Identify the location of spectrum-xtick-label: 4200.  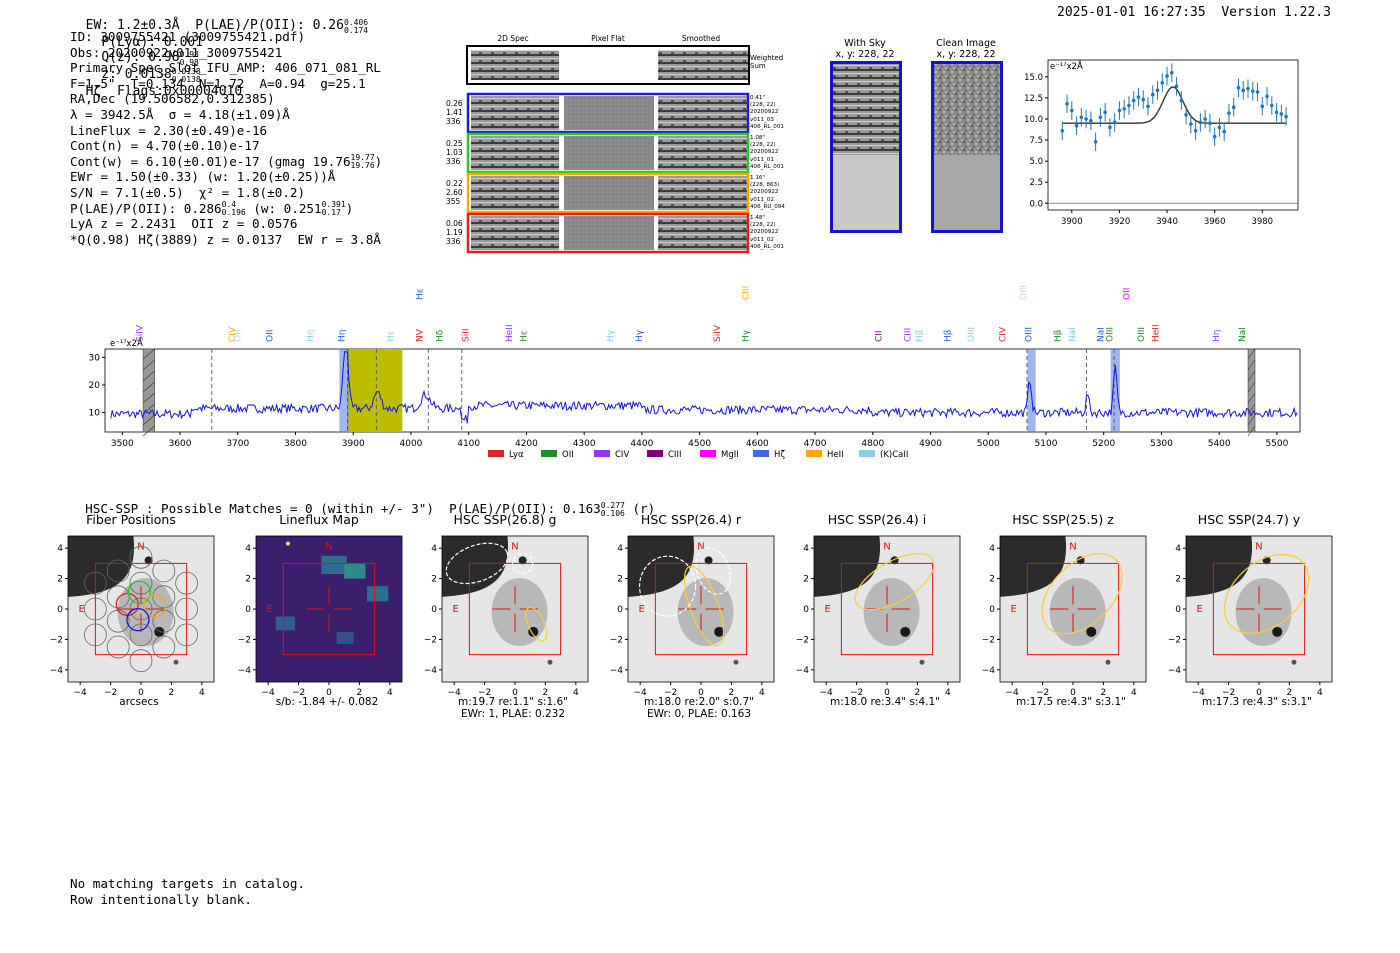
(526, 444).